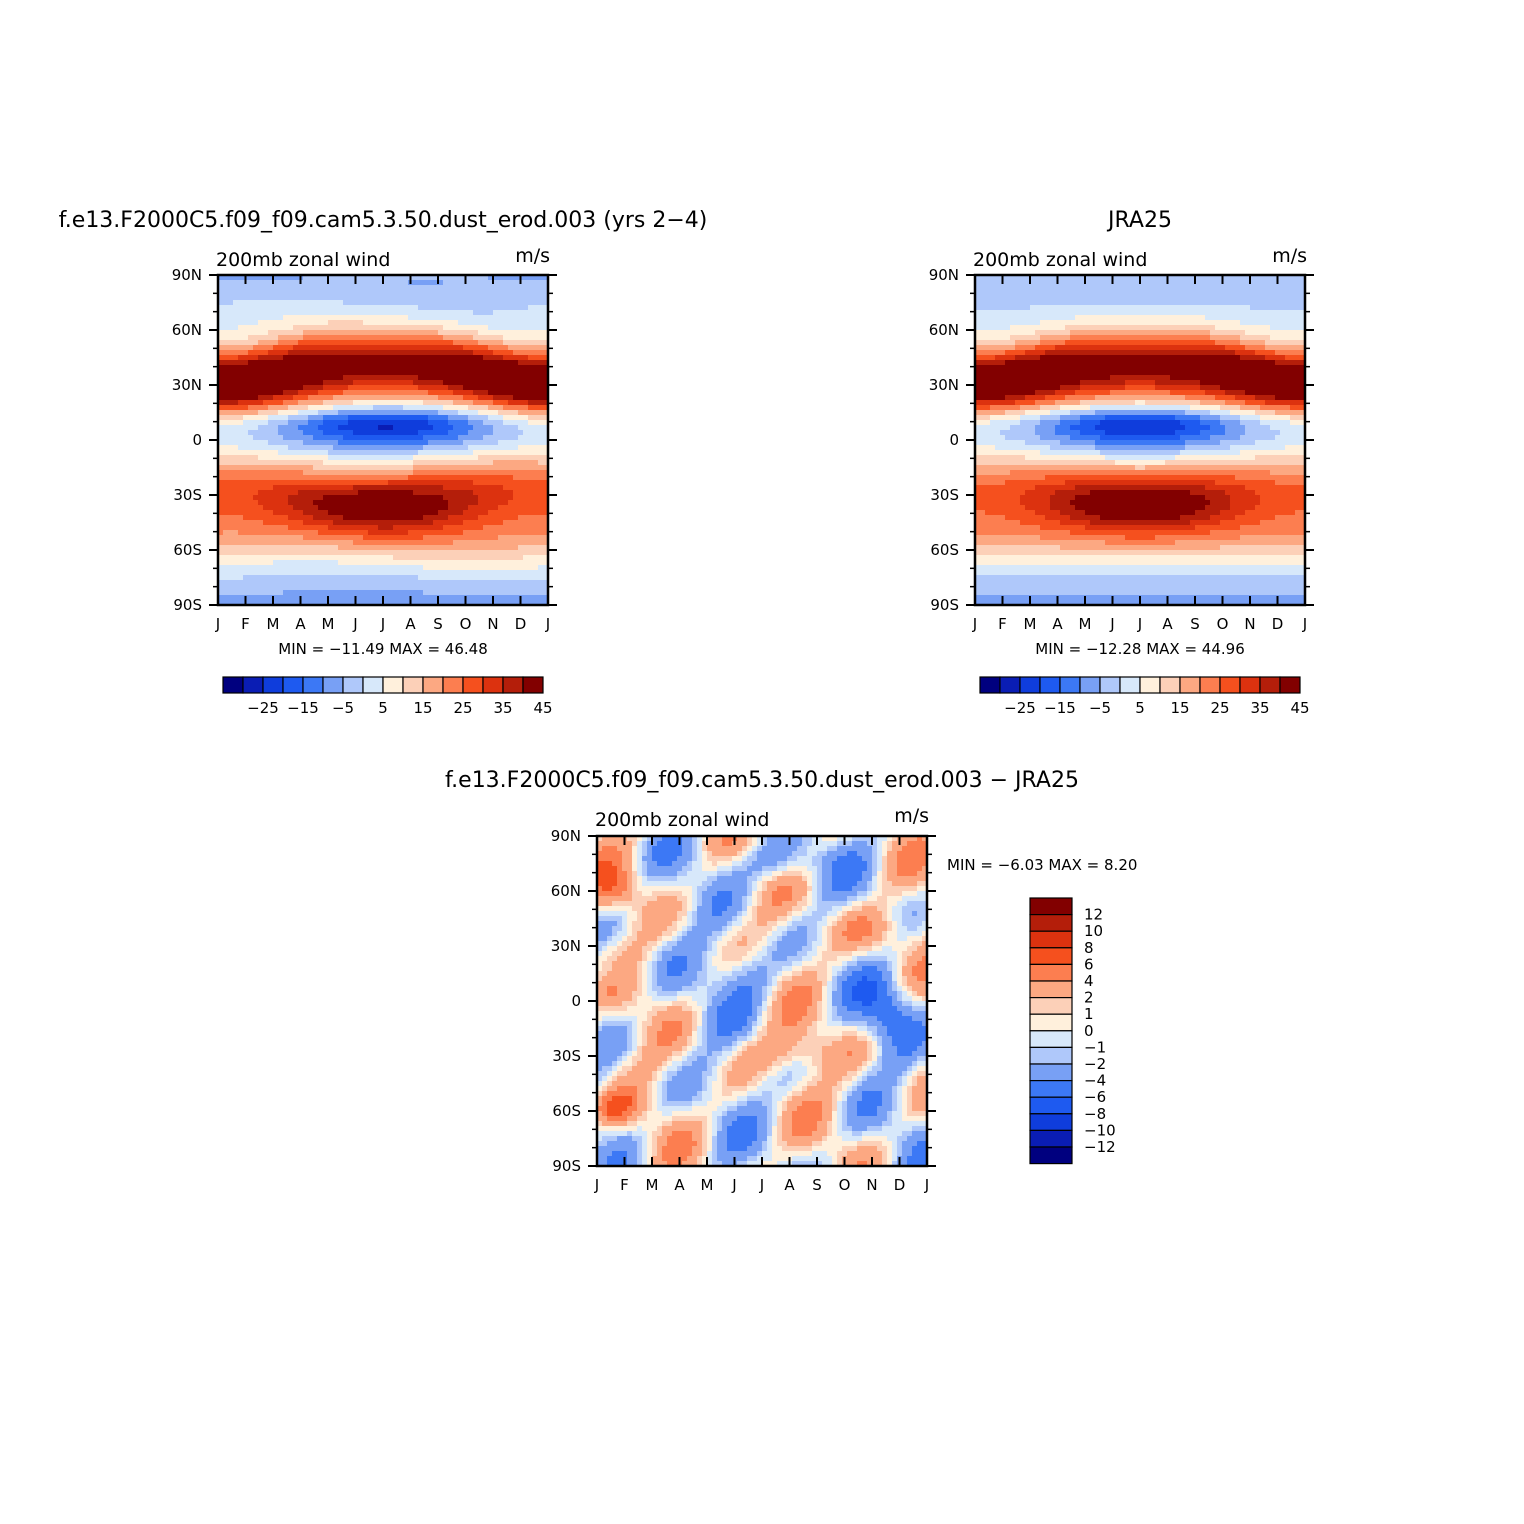  What do you see at coordinates (187, 385) in the screenshot?
I see `y-tick-label: 30N` at bounding box center [187, 385].